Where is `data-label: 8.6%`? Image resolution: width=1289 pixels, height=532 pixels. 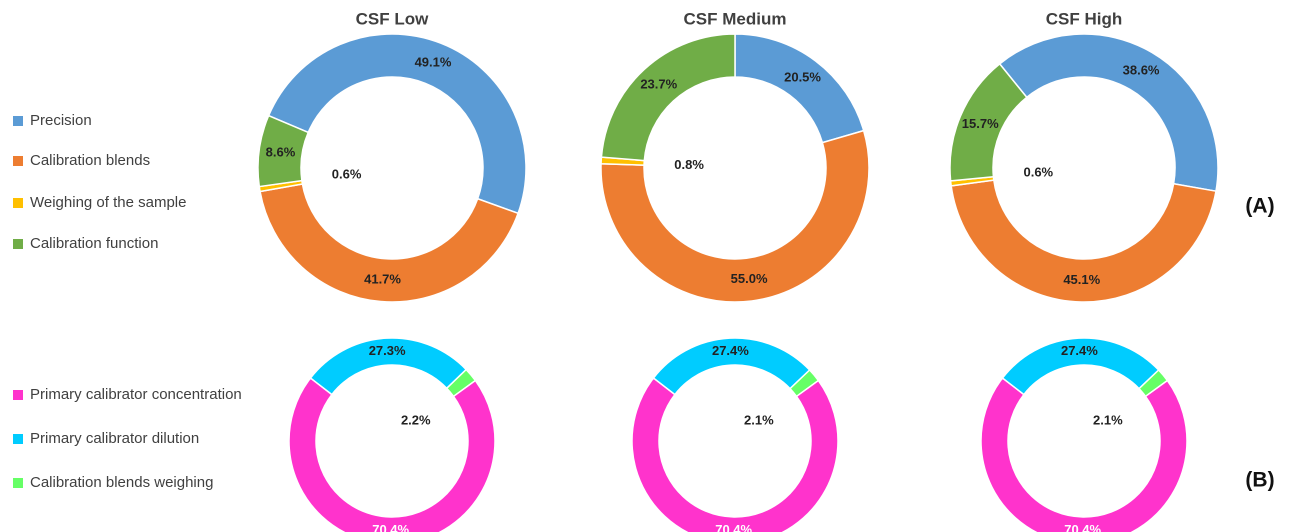 data-label: 8.6% is located at coordinates (281, 152).